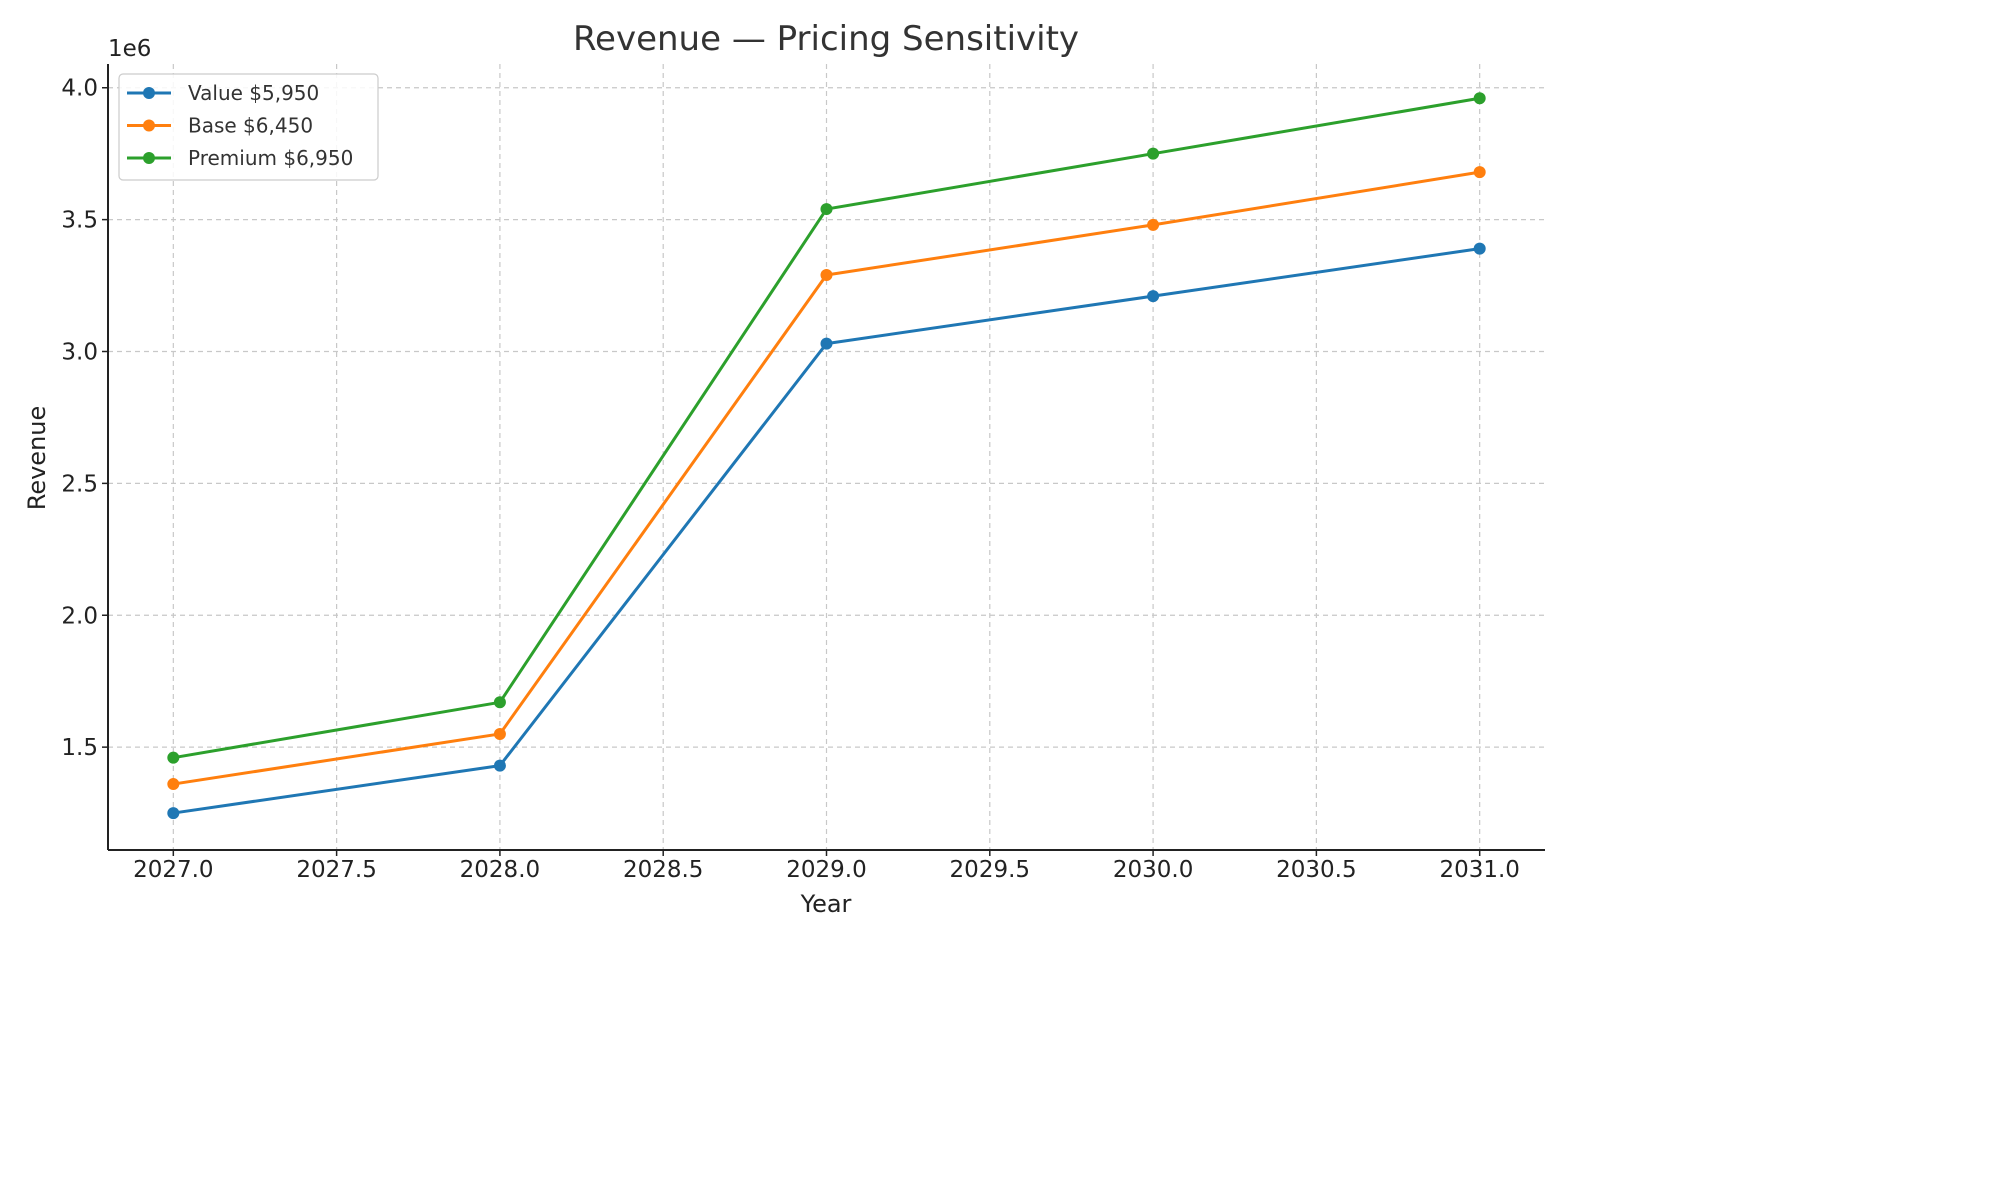 This screenshot has height=1200, width=2000. I want to click on chart-title: Revenue — Pricing Sensitivity, so click(826, 39).